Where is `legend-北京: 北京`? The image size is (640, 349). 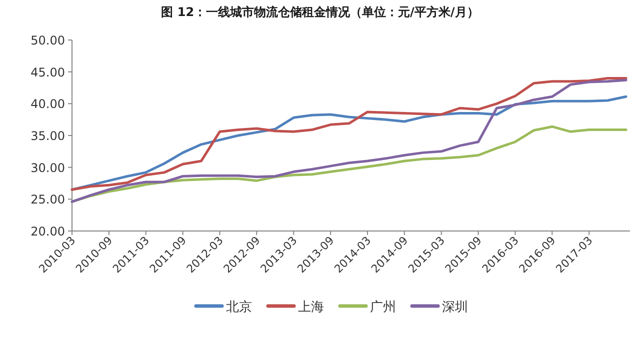 legend-北京: 北京 is located at coordinates (223, 307).